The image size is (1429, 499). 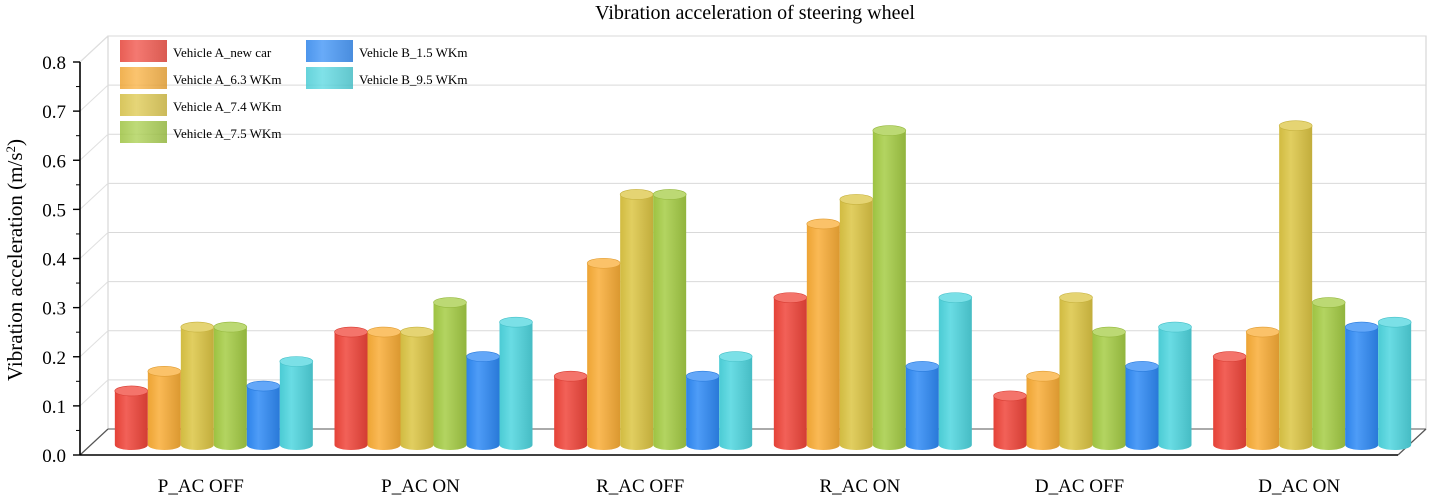 What do you see at coordinates (227, 106) in the screenshot?
I see `legend-label: Vehicle A_7.4 WKm` at bounding box center [227, 106].